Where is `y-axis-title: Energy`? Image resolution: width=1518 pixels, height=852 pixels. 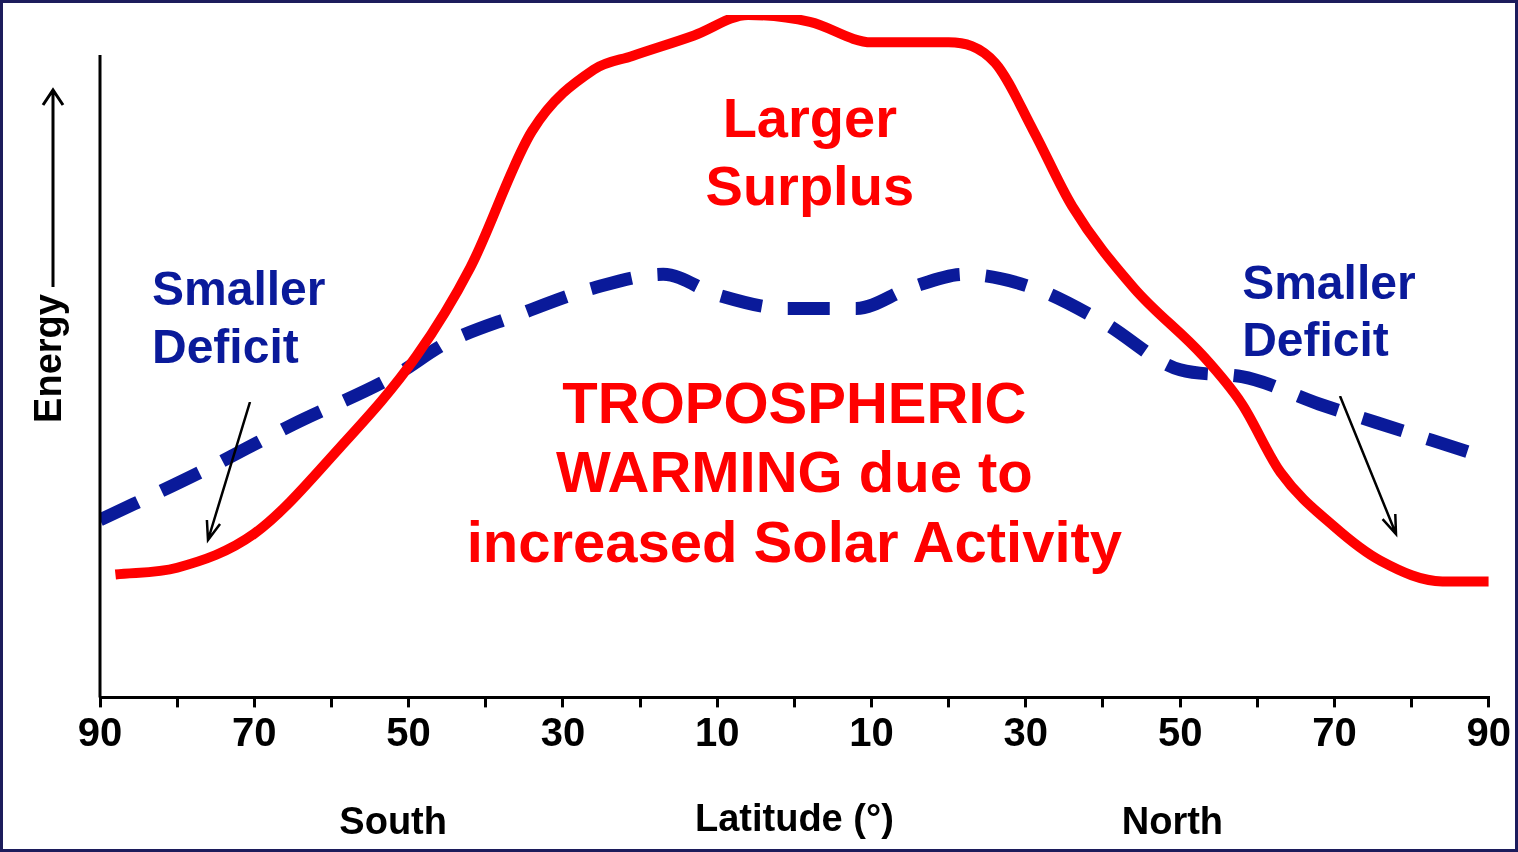 y-axis-title: Energy is located at coordinates (48, 358).